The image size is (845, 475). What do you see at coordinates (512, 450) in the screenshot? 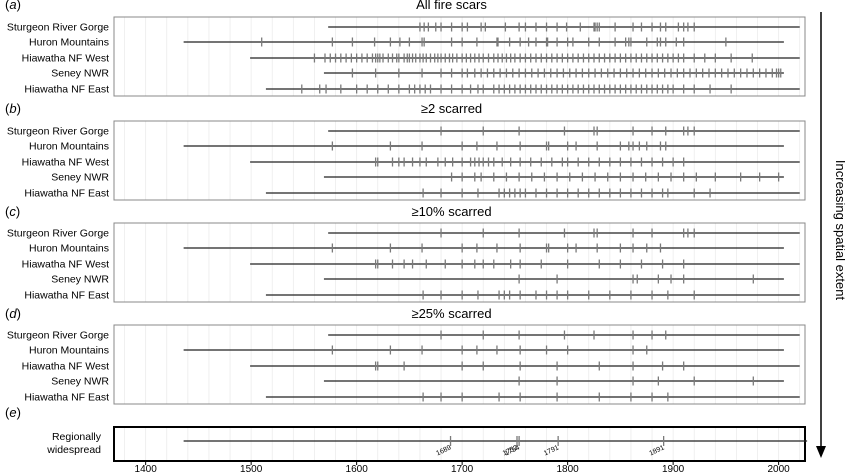
I see `year-label: 1754` at bounding box center [512, 450].